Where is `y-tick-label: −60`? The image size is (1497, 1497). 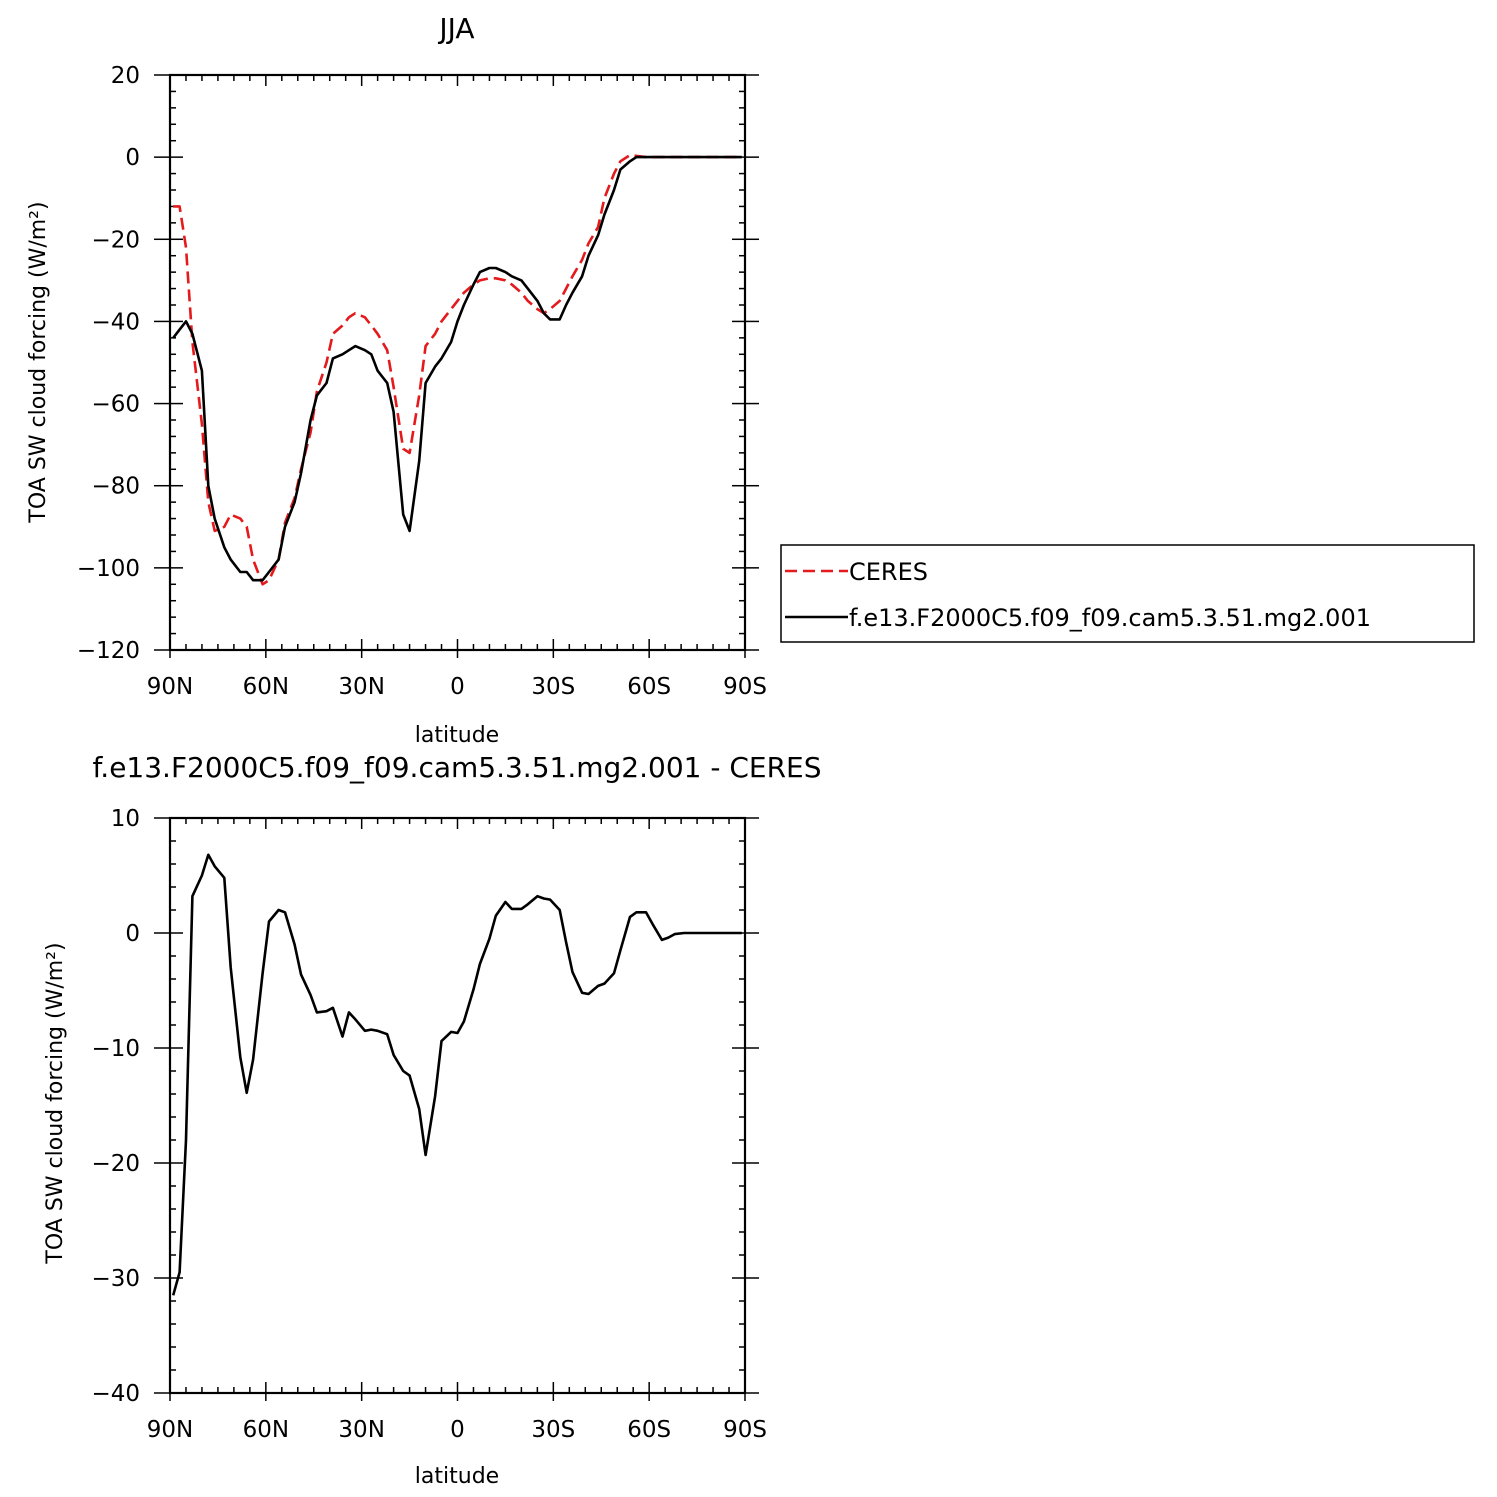
y-tick-label: −60 is located at coordinates (115, 405).